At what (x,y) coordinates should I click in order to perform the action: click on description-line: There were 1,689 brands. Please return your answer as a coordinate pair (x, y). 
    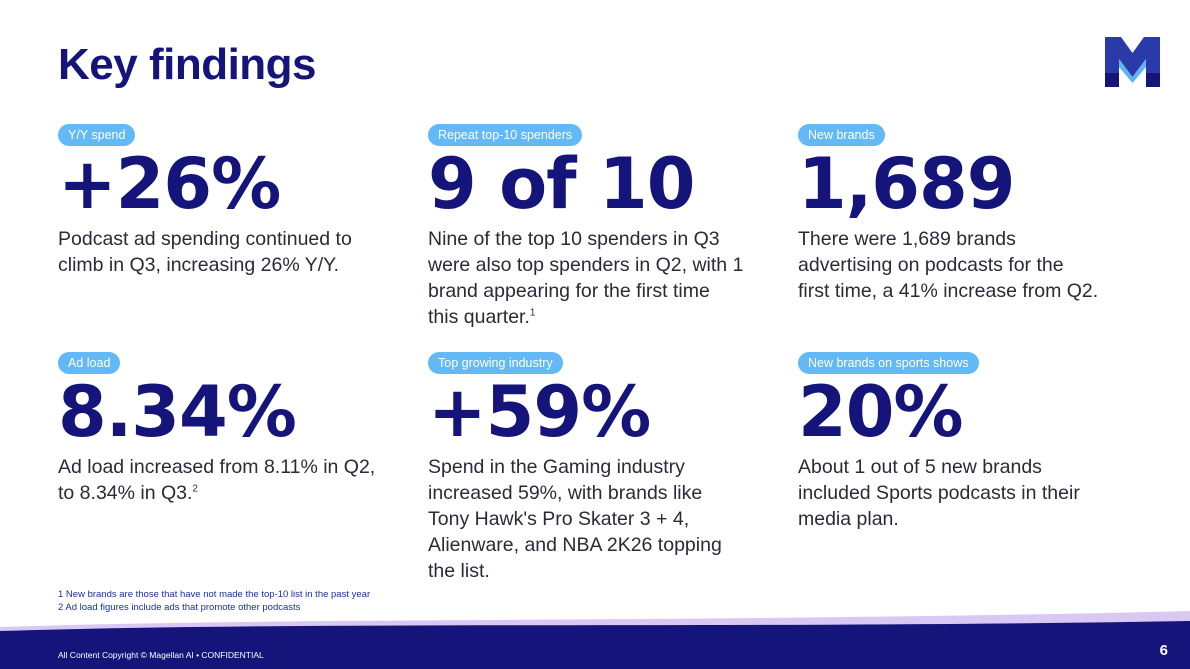
    Looking at the image, I should click on (907, 239).